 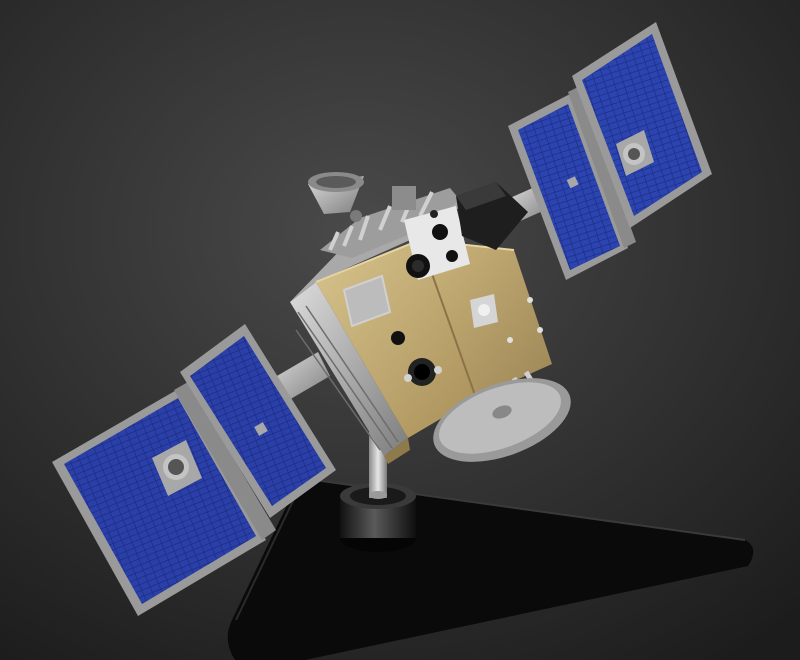 I want to click on antenna-dish, so click(x=502, y=420).